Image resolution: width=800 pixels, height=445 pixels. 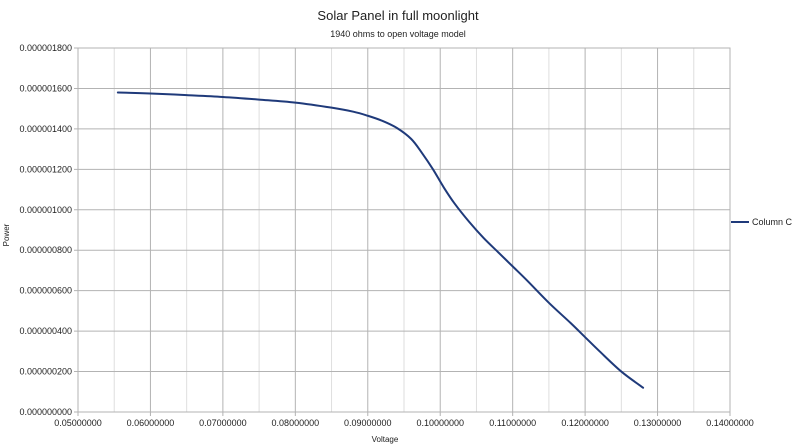 What do you see at coordinates (78, 423) in the screenshot?
I see `x-tick-label: 0.05000000` at bounding box center [78, 423].